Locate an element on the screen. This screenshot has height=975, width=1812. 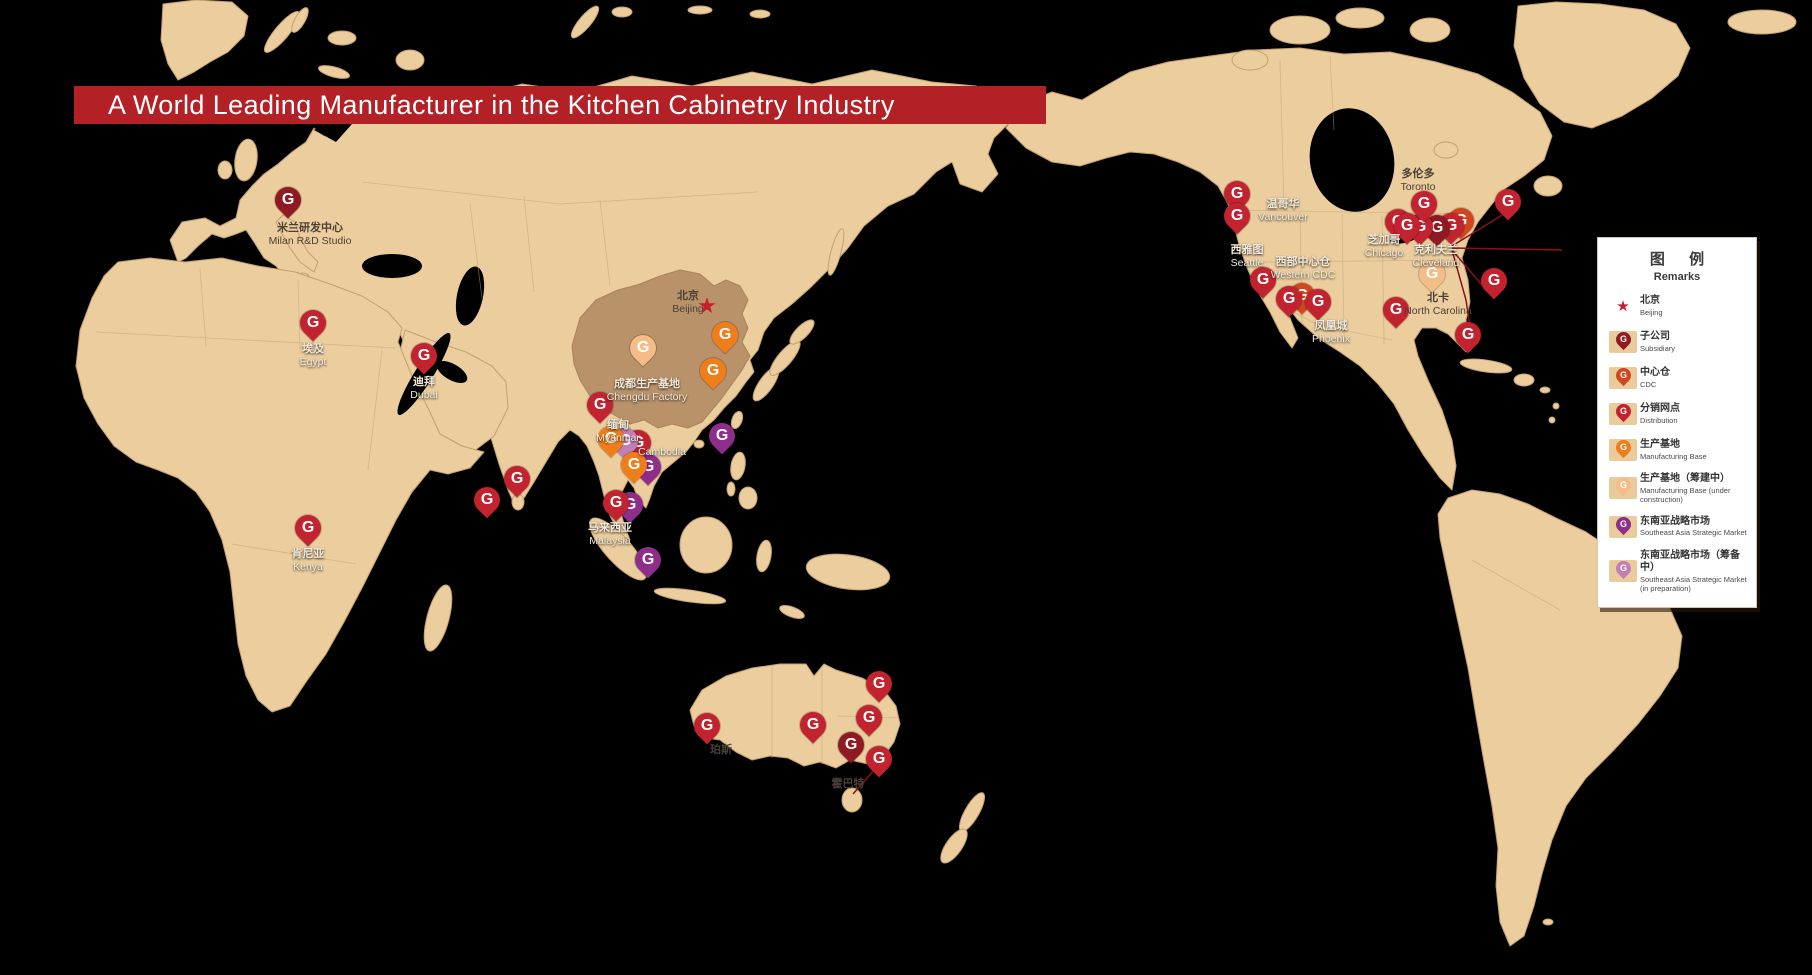
map-label-kenya: 肯尼亚 Kenya is located at coordinates (308, 561).